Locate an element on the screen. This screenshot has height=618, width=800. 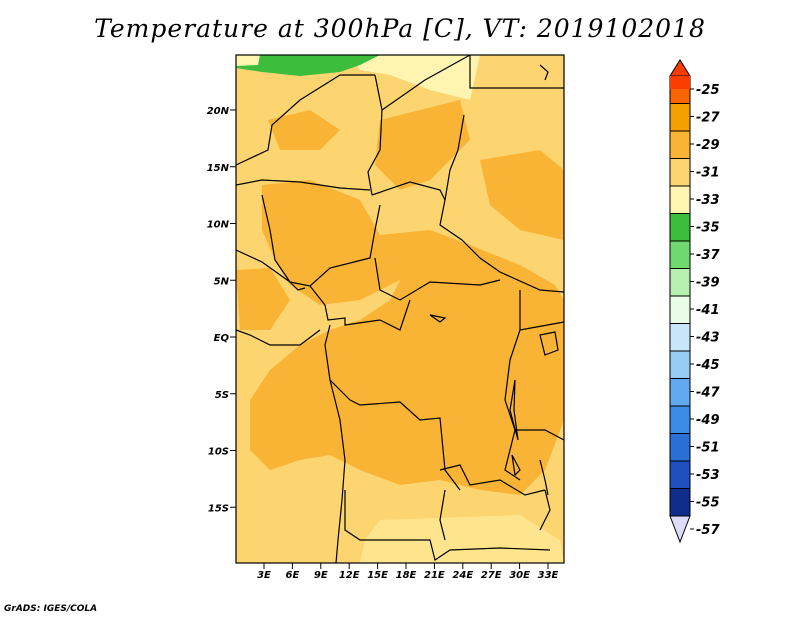
grads-credit: GrADS: IGES/COLA is located at coordinates (51, 609).